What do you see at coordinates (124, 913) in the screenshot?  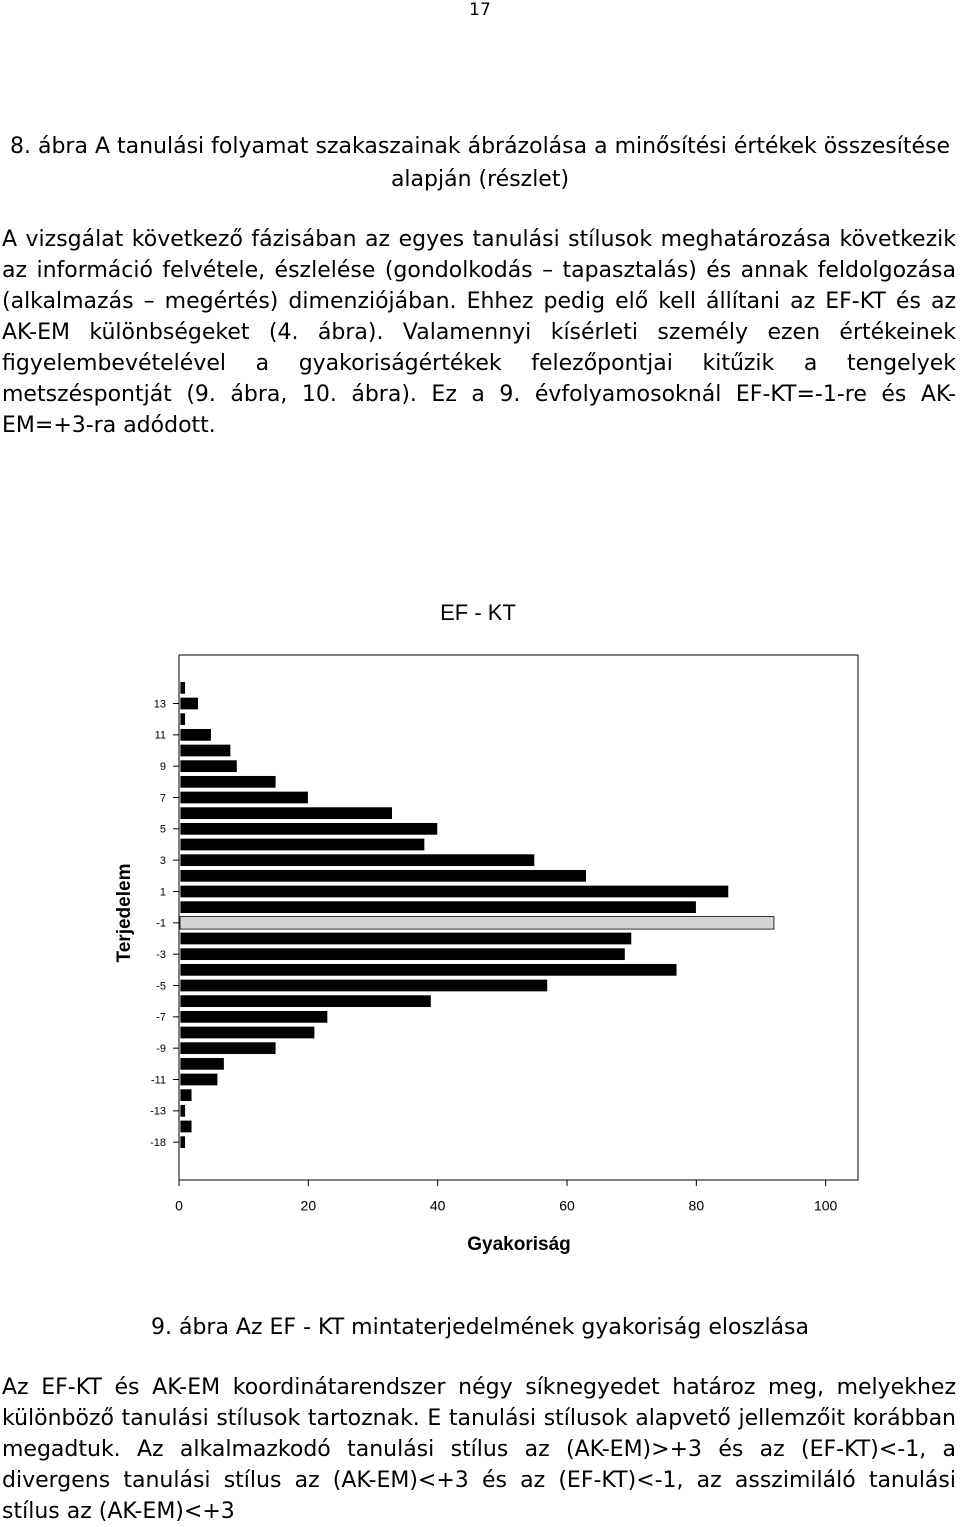 I see `y-axis-label: Terjedelem` at bounding box center [124, 913].